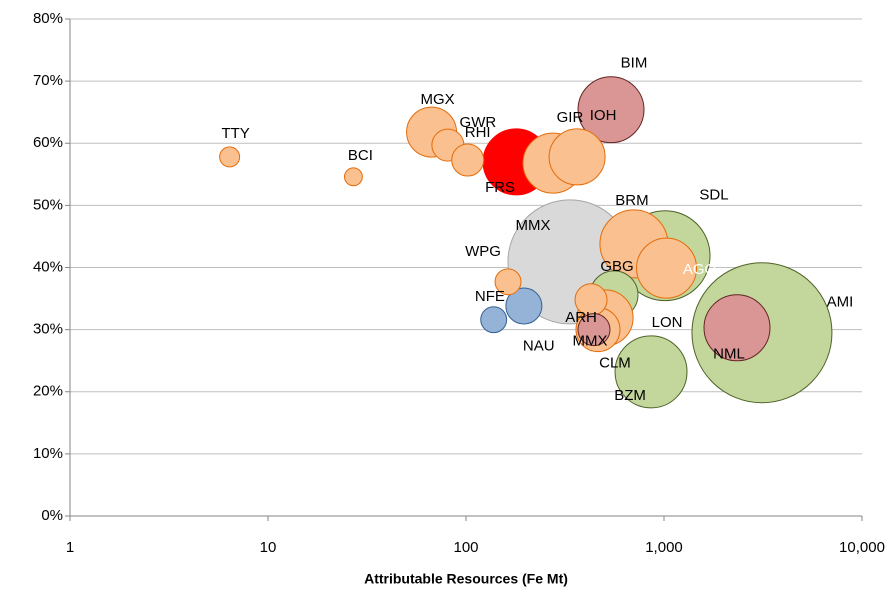 The height and width of the screenshot is (591, 893). I want to click on bubble-label: GIR, so click(570, 117).